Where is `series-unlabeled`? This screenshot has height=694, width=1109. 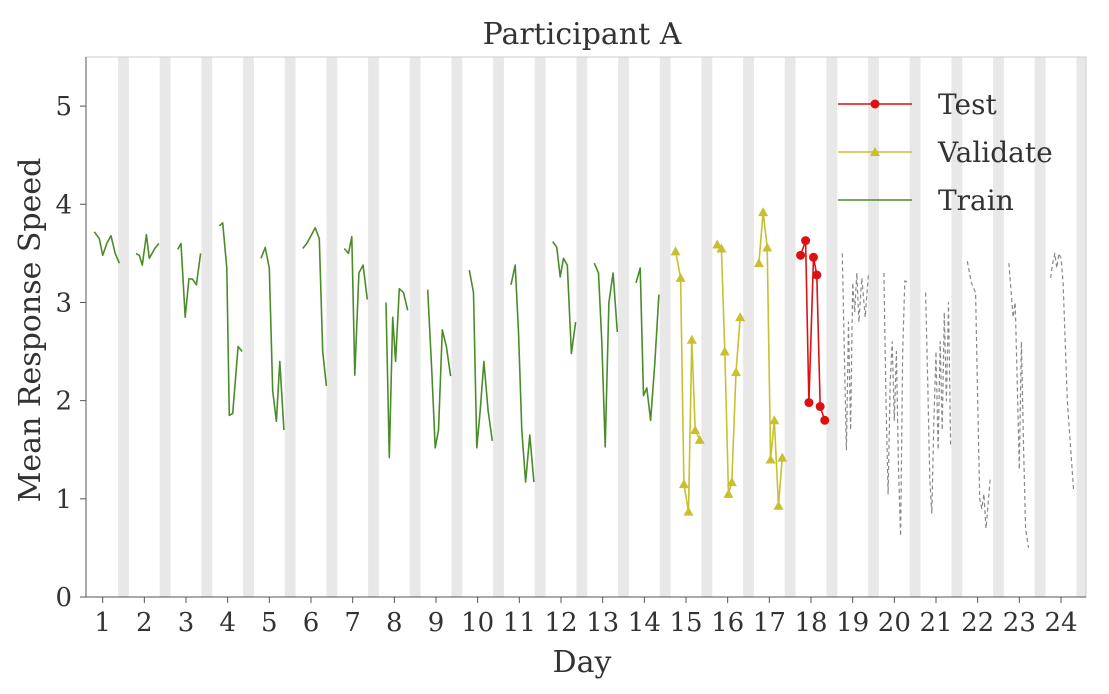
series-unlabeled is located at coordinates (958, 400).